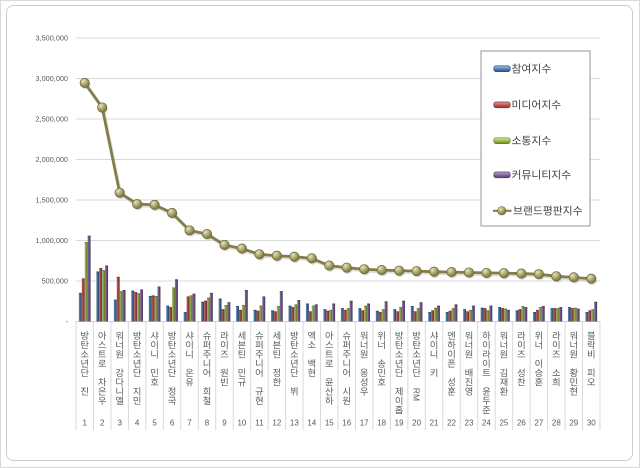 The width and height of the screenshot is (640, 468). Describe the element at coordinates (137, 423) in the screenshot. I see `svg-text: 4` at that location.